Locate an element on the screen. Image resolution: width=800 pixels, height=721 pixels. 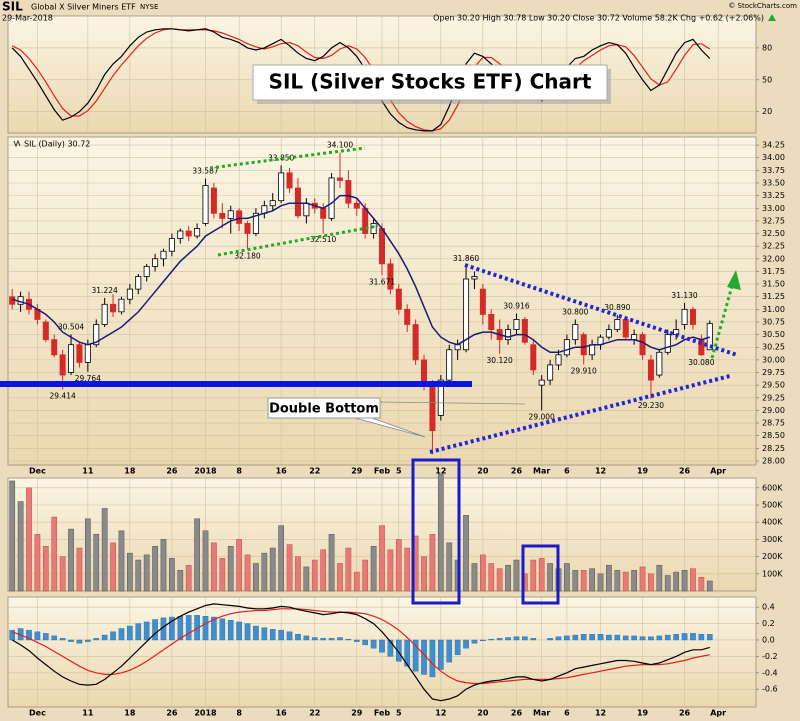
y-tick-label: 32.50 is located at coordinates (773, 233).